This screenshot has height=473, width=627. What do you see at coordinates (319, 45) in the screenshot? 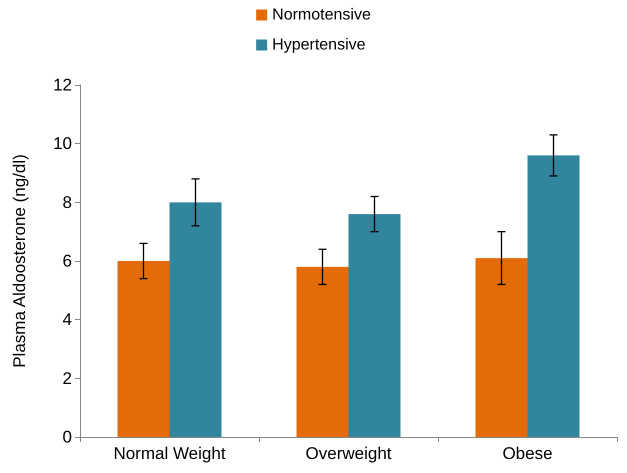
I see `legend-label: Hypertensive` at bounding box center [319, 45].